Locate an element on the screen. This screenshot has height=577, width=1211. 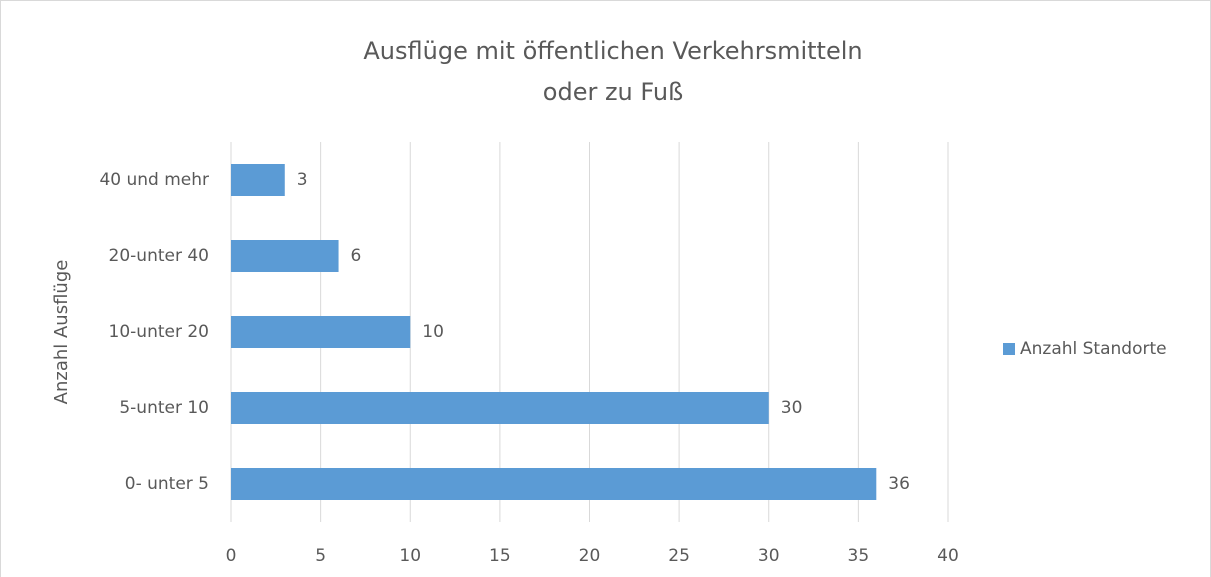
legend-swatch is located at coordinates (1009, 349).